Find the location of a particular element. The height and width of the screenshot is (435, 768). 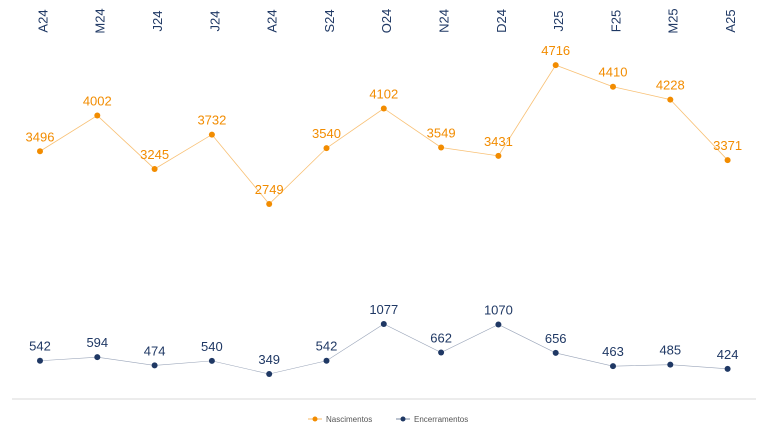

encerramentos-data-label: 474 is located at coordinates (155, 350).